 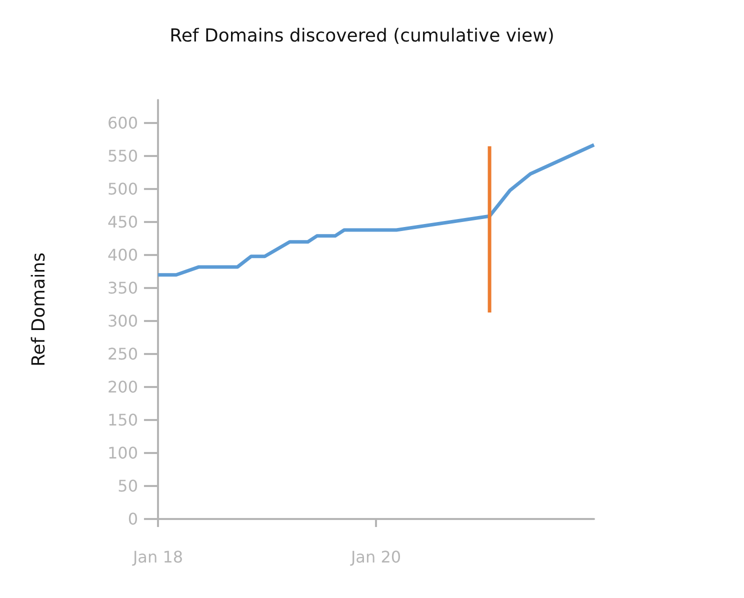 I want to click on y-tick-label: 550, so click(x=122, y=156).